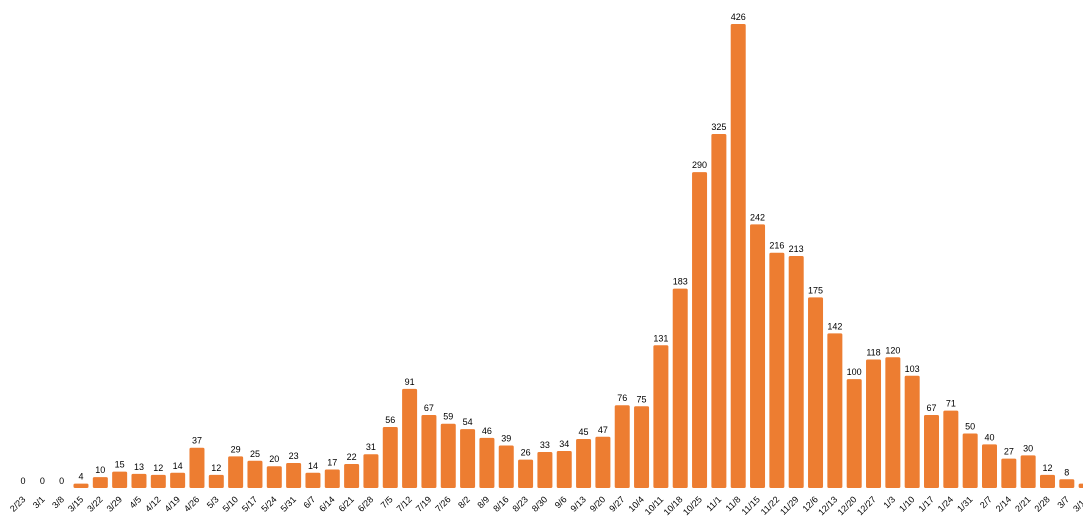 The height and width of the screenshot is (516, 1083). Describe the element at coordinates (100, 482) in the screenshot. I see `bar-3/22` at that location.